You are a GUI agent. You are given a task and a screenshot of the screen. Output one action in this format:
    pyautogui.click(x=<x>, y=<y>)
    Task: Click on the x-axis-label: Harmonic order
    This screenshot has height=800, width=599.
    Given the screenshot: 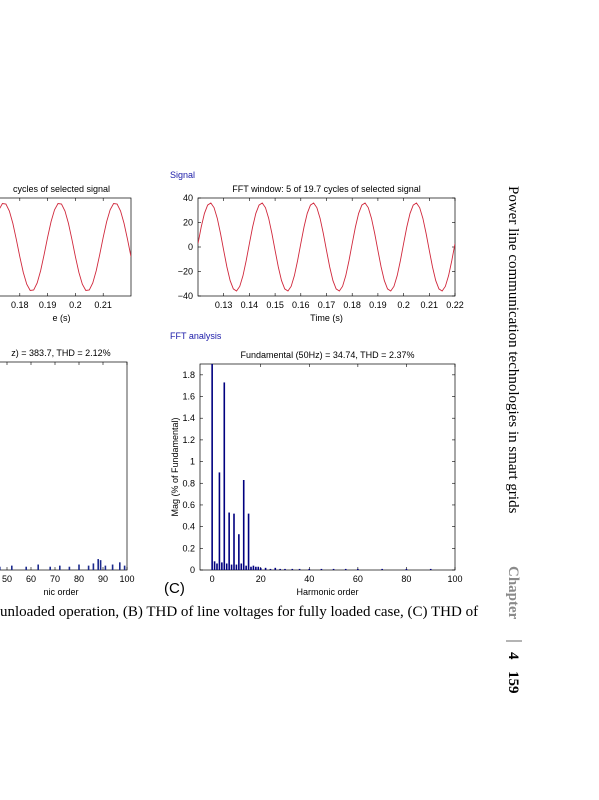 What is the action you would take?
    pyautogui.click(x=327, y=592)
    